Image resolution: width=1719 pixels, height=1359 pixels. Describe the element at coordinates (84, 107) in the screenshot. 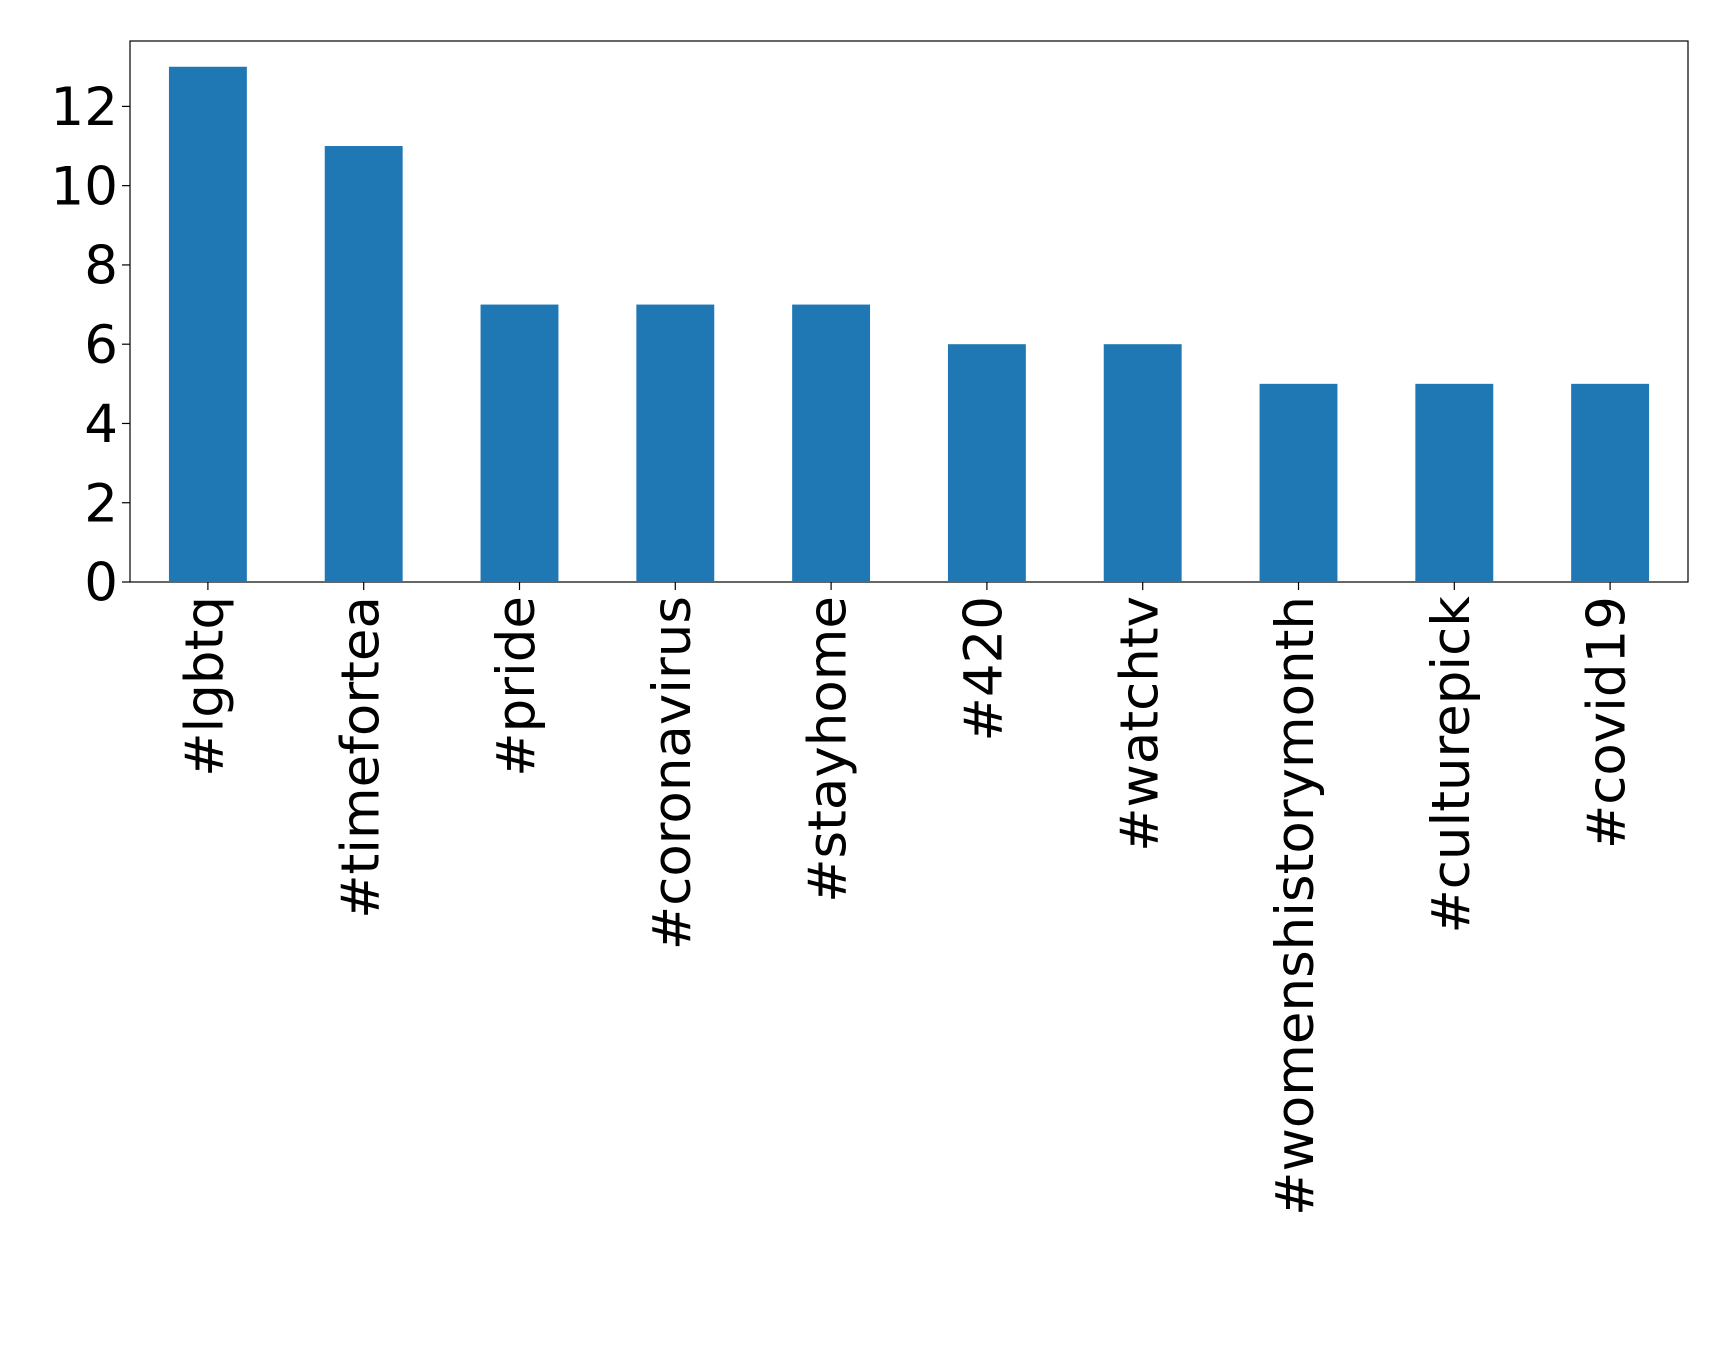

I see `y-tick-label: 12` at that location.